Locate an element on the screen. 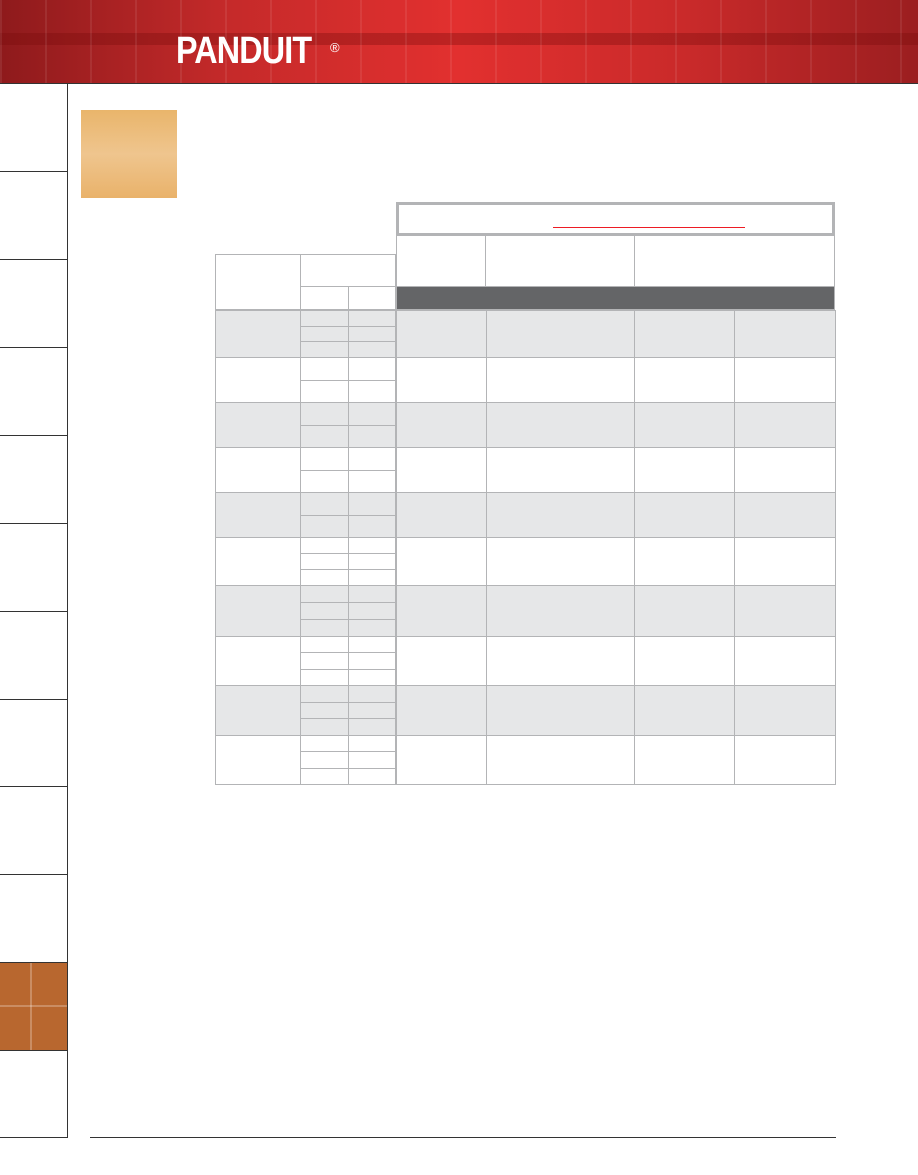 The height and width of the screenshot is (1175, 918). title-underline is located at coordinates (649, 227).